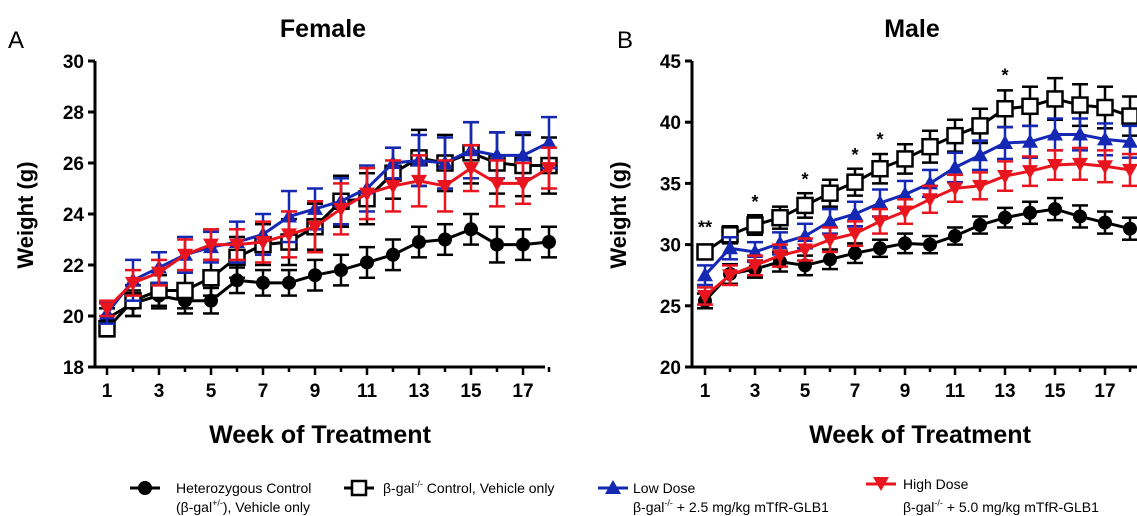 This screenshot has height=516, width=1137. I want to click on female-x-tick-label: 15, so click(471, 391).